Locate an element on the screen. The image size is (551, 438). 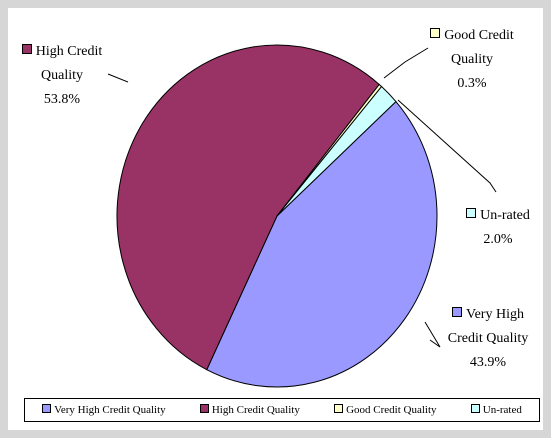
label-category: Very High Credit Quality is located at coordinates (488, 326).